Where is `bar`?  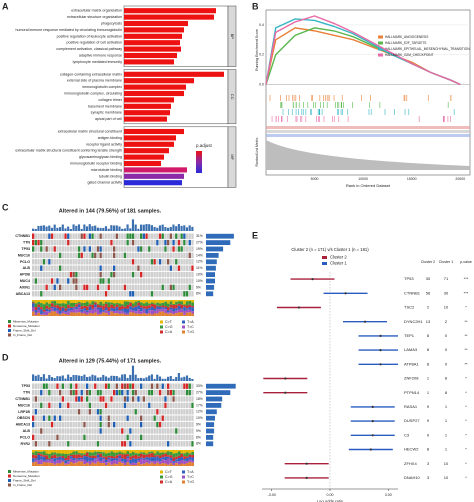
bar is located at coordinates (155, 87).